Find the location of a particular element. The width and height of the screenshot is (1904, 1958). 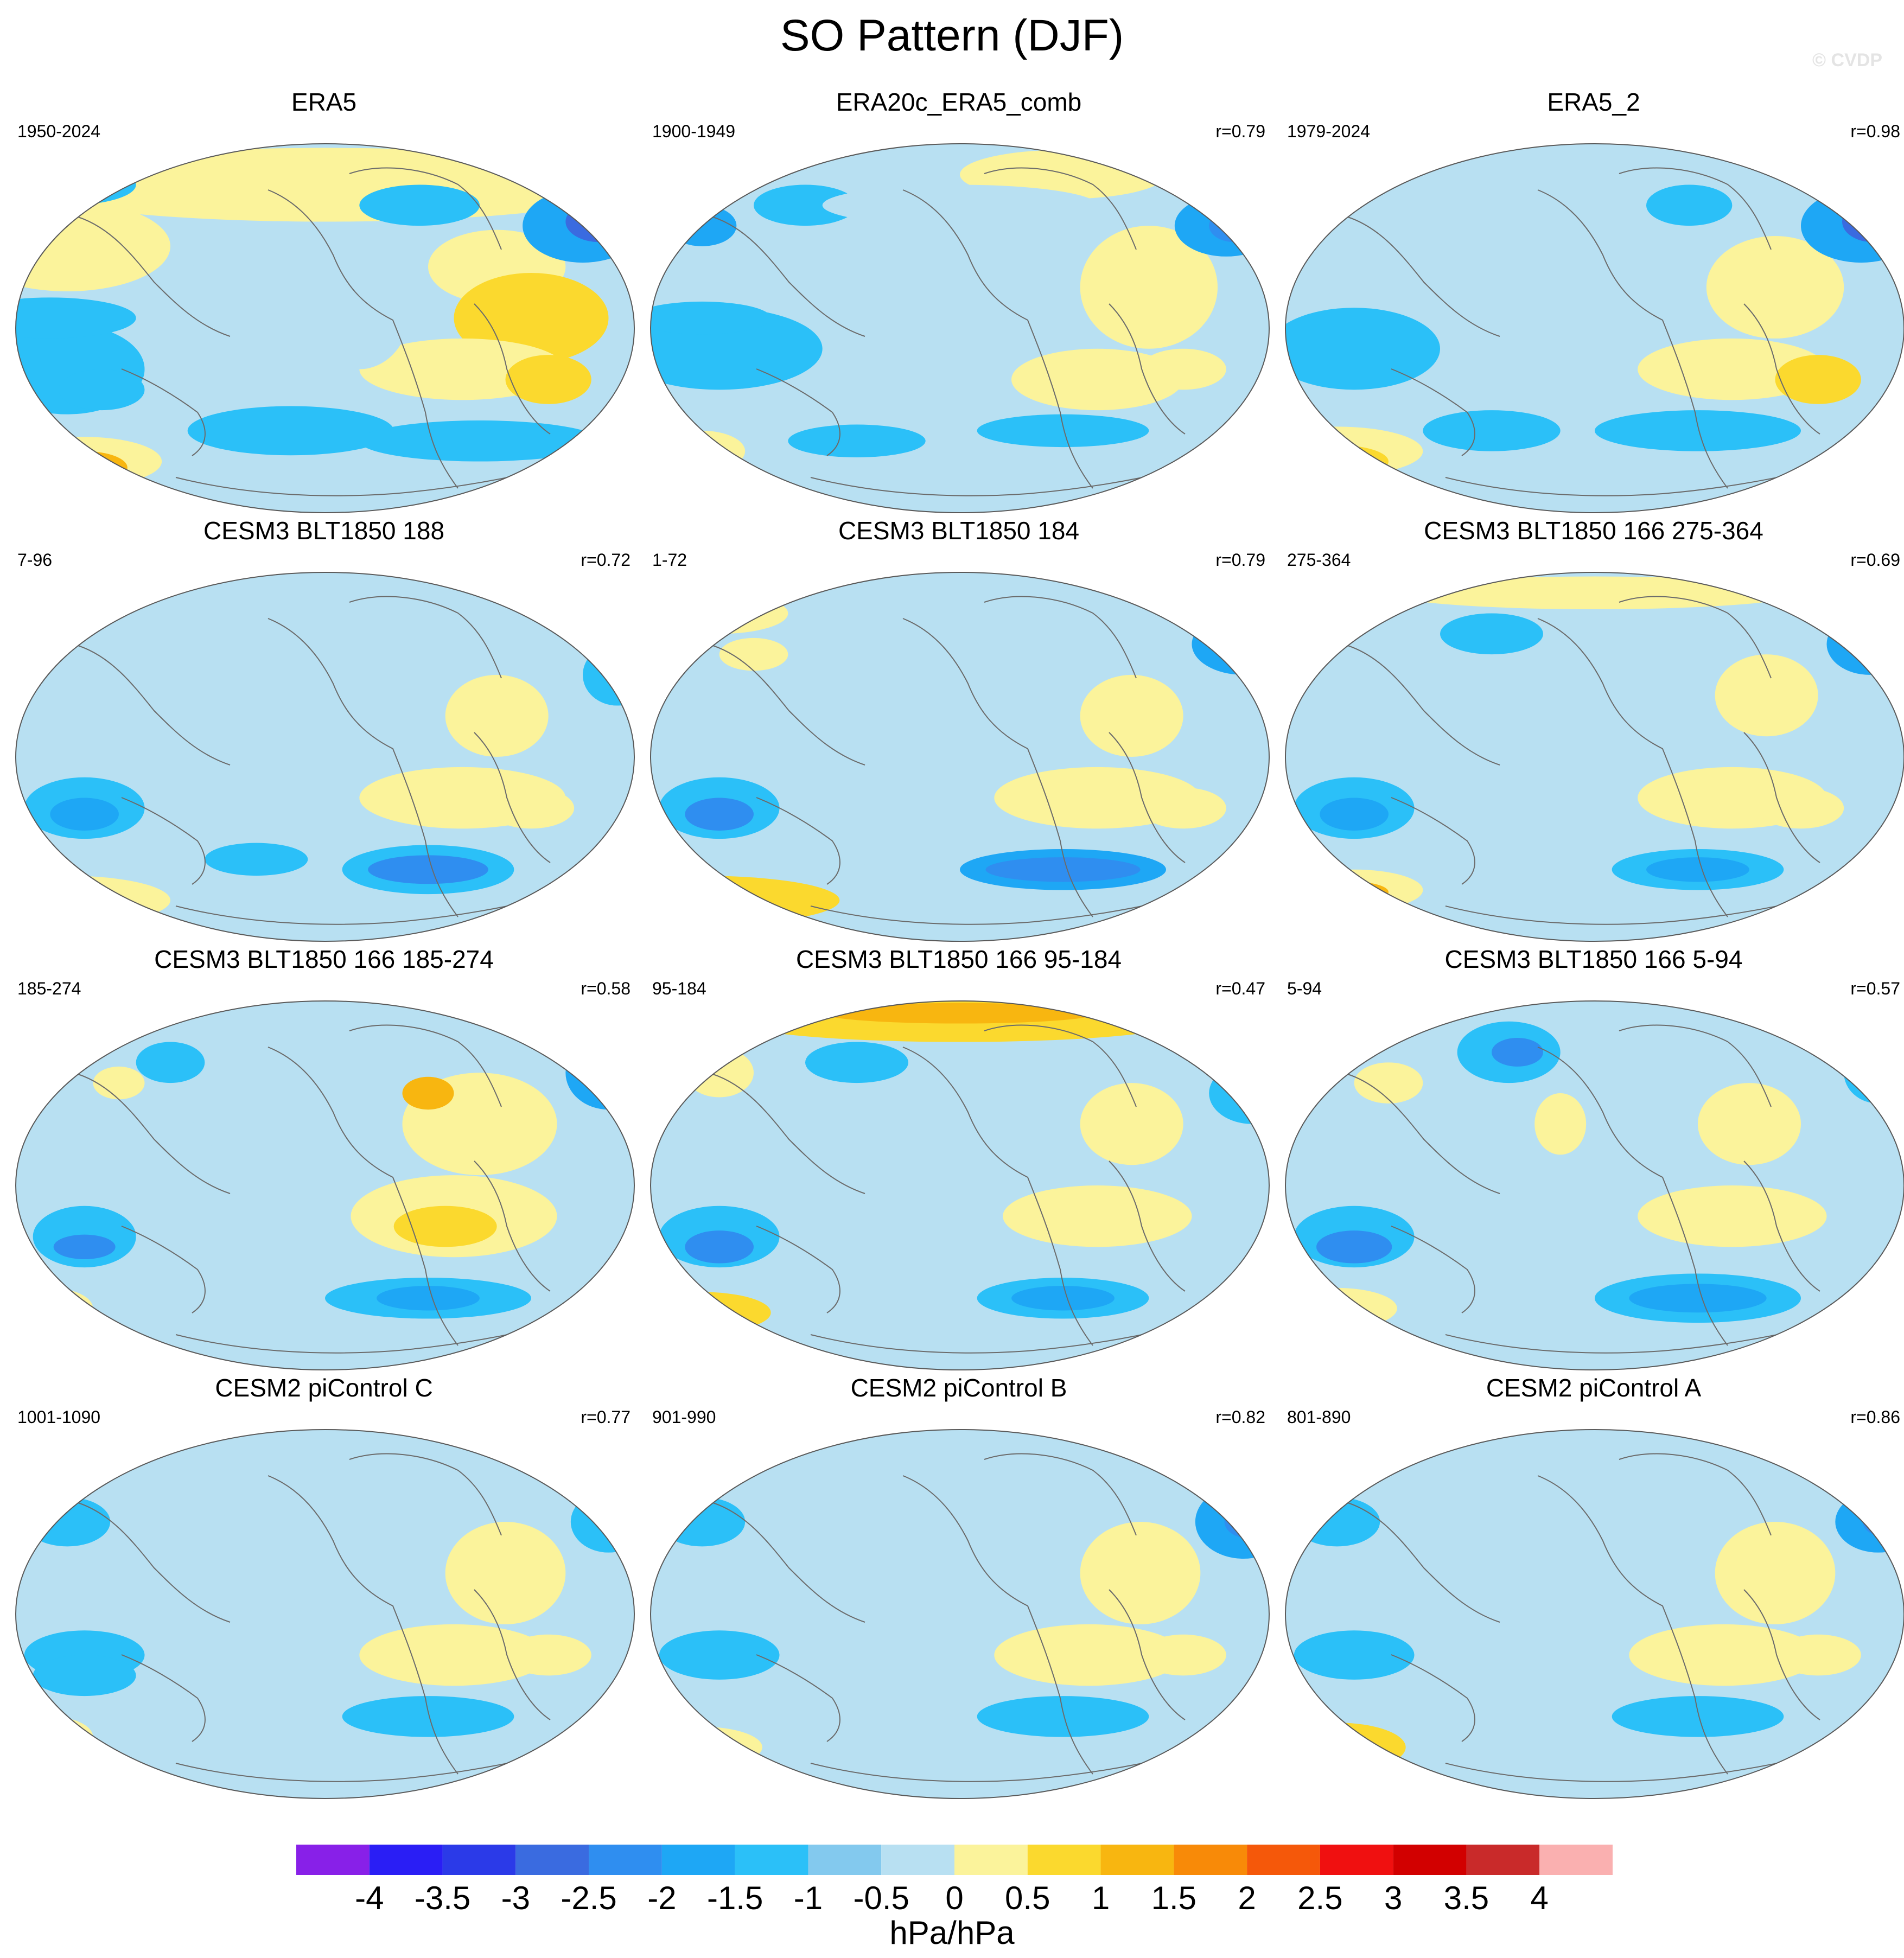

map-panel: CESM3 BLT1850 166 95-184 95-184 r=0.47 is located at coordinates (958, 1158).